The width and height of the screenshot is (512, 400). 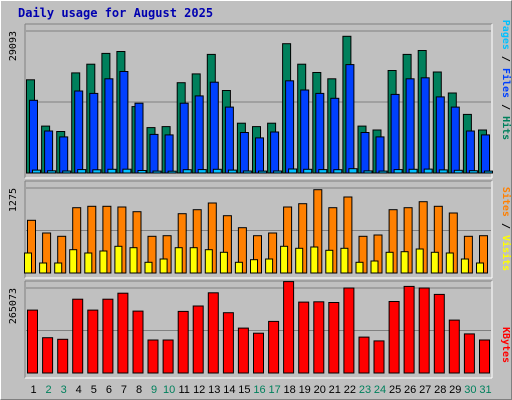 I want to click on legend-visits-sites: Sites / Visits, so click(x=506, y=229).